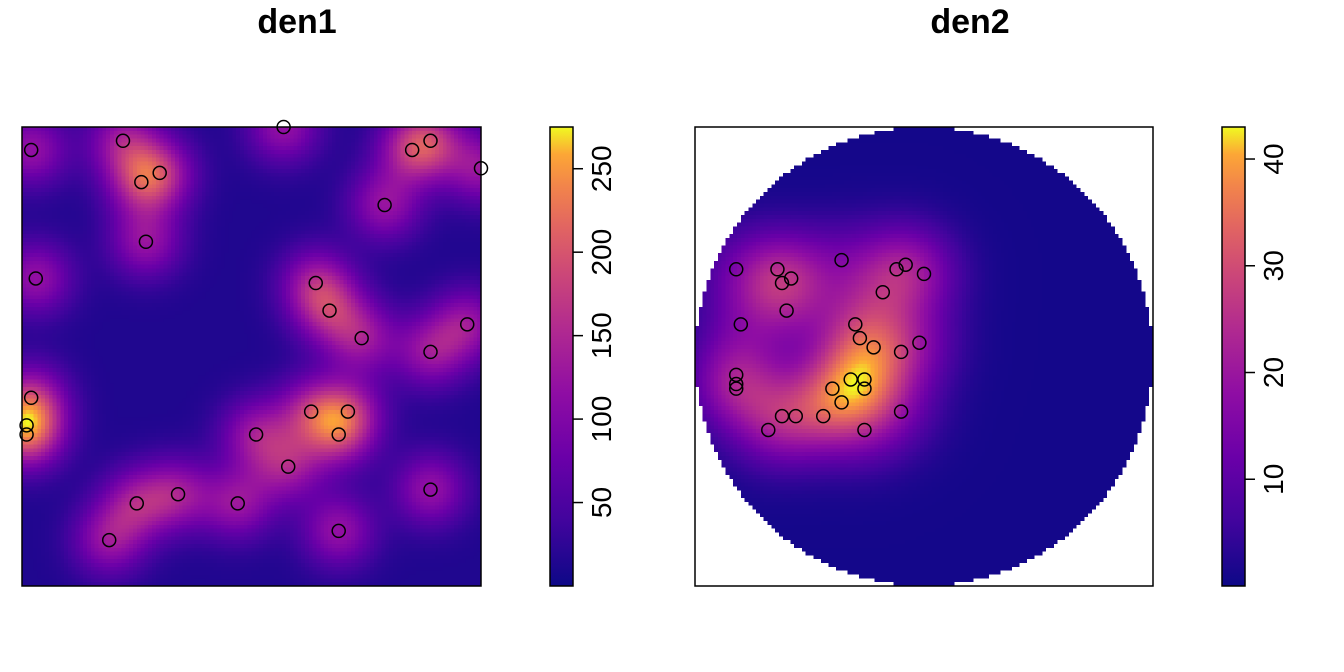 This screenshot has width=1344, height=672. Describe the element at coordinates (601, 502) in the screenshot. I see `colorbar-tick-label: 50` at that location.